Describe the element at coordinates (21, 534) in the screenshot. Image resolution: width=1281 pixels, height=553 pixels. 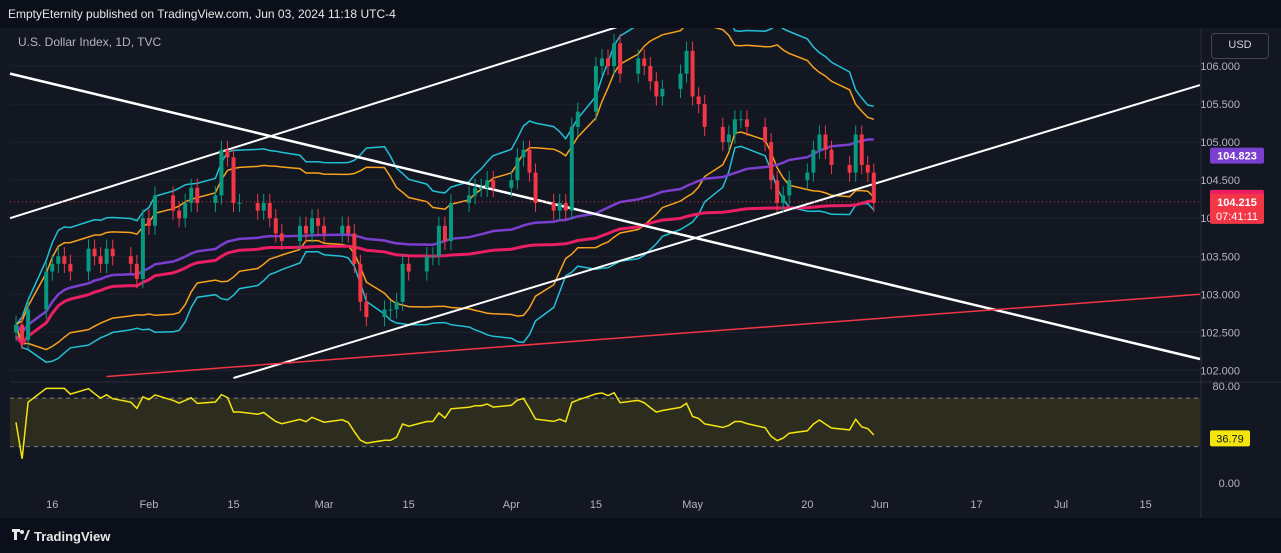
I see `tradingview-logo-icon` at that location.